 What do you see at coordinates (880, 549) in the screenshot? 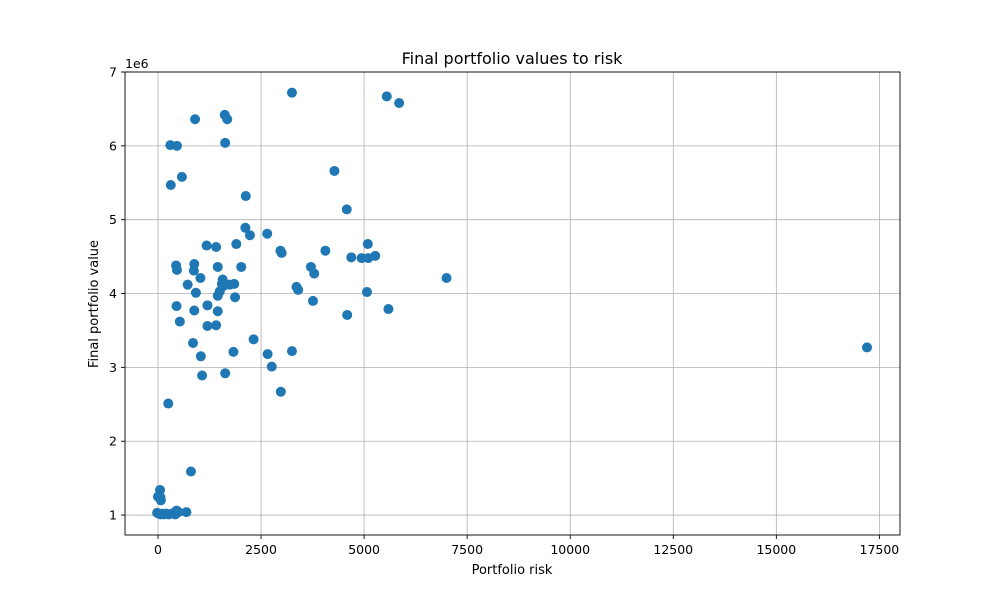
I see `x-tick-label: 17500` at bounding box center [880, 549].